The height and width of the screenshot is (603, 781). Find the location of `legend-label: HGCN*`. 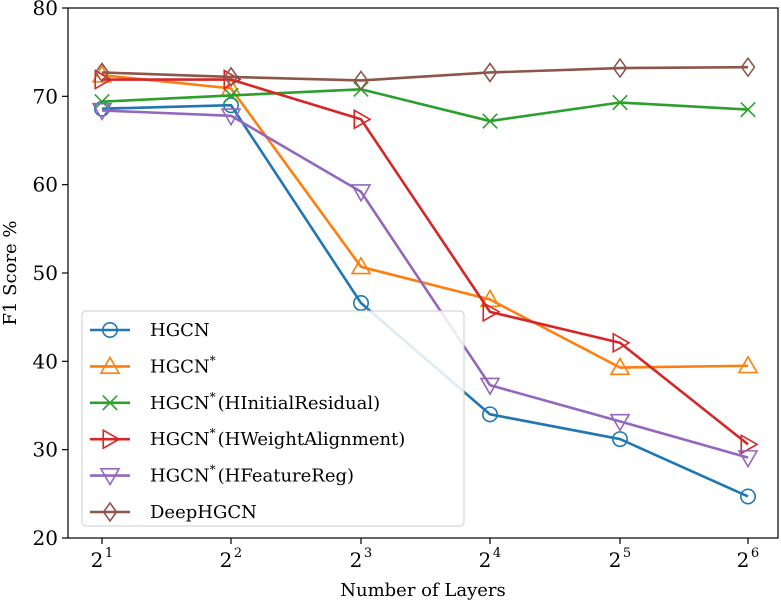

legend-label: HGCN* is located at coordinates (183, 365).